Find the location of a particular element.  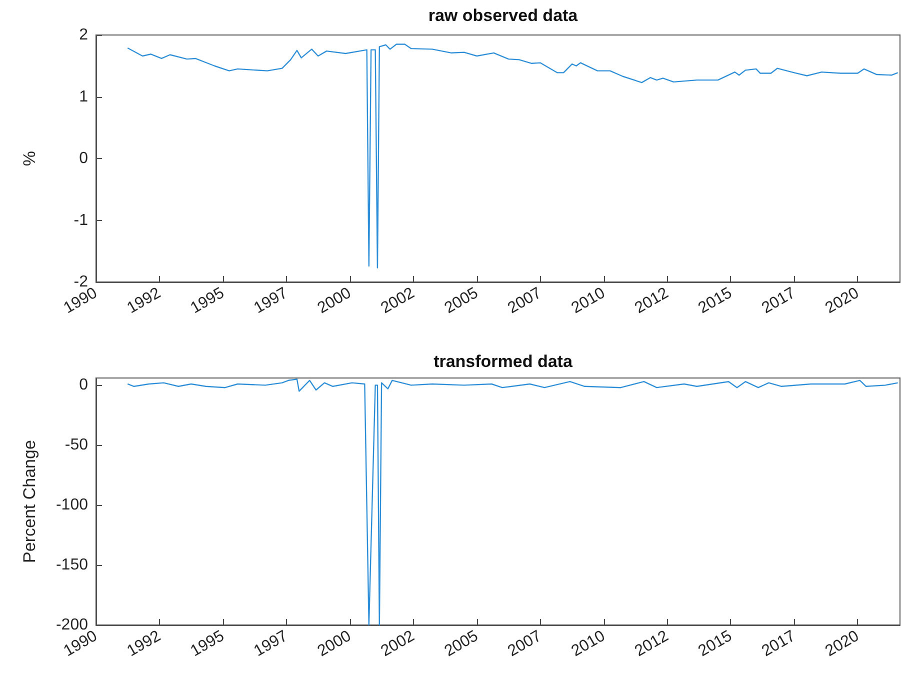

chart-title: transformed data is located at coordinates (503, 361).